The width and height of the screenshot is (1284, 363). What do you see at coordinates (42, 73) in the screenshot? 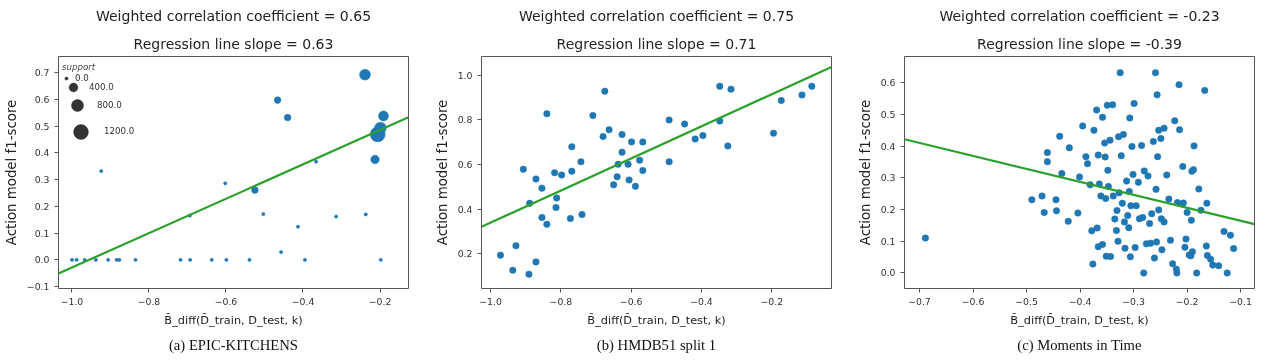
I see `y-tick-label: 0.7` at bounding box center [42, 73].